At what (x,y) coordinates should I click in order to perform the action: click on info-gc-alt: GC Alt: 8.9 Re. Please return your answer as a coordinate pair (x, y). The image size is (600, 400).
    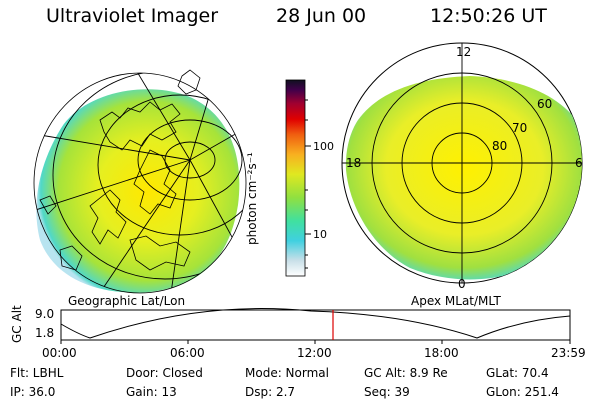
    Looking at the image, I should click on (406, 373).